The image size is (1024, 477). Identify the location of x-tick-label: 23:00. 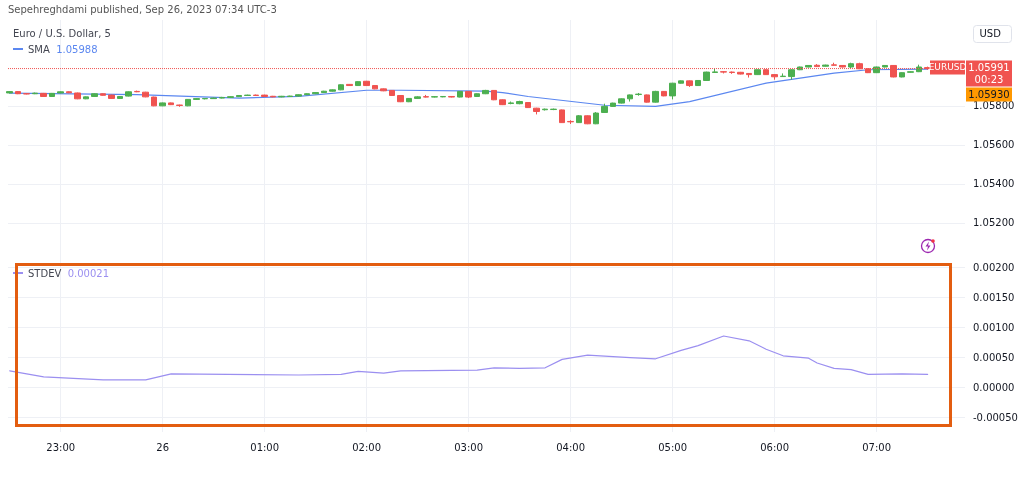
(61, 447).